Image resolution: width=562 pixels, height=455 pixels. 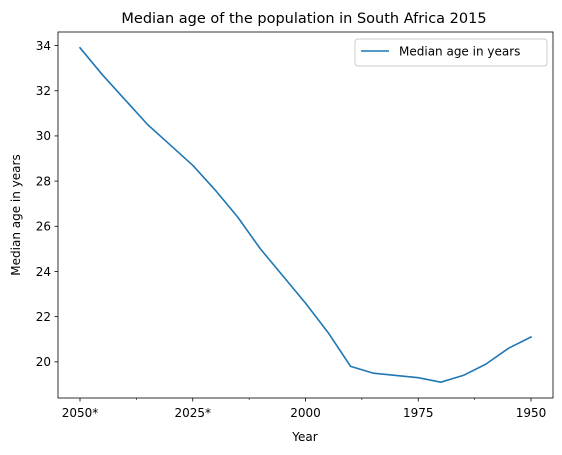 I want to click on legend-box, so click(x=451, y=52).